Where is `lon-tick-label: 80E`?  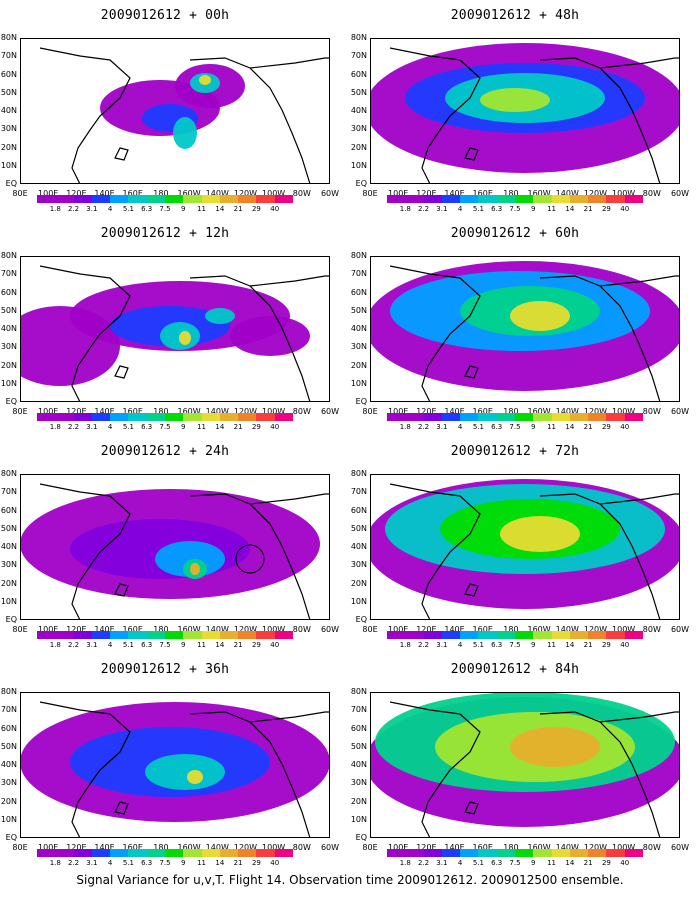
lon-tick-label: 80E is located at coordinates (20, 629).